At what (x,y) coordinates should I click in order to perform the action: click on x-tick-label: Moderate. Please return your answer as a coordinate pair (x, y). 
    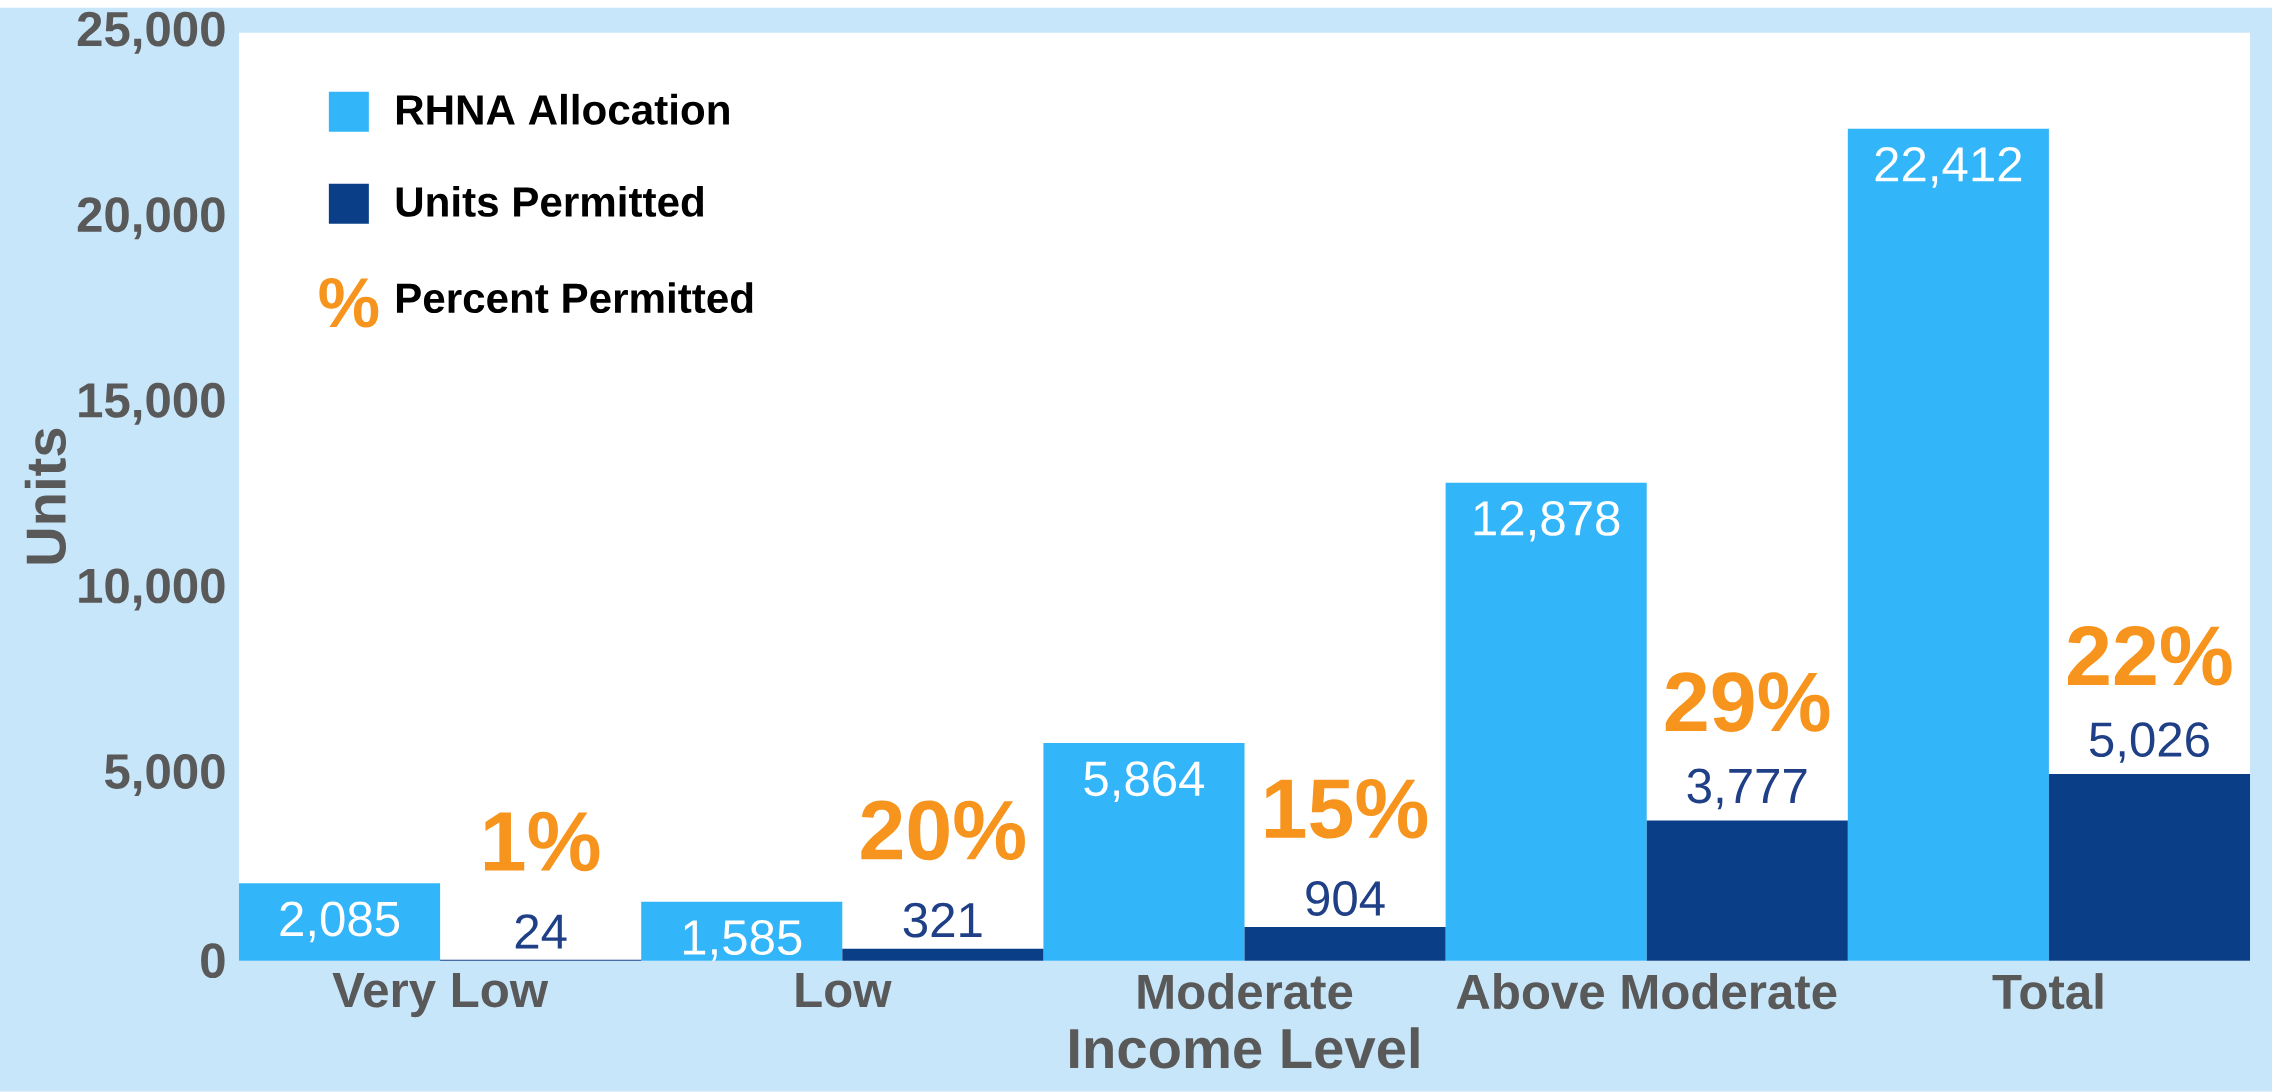
    Looking at the image, I should click on (1245, 991).